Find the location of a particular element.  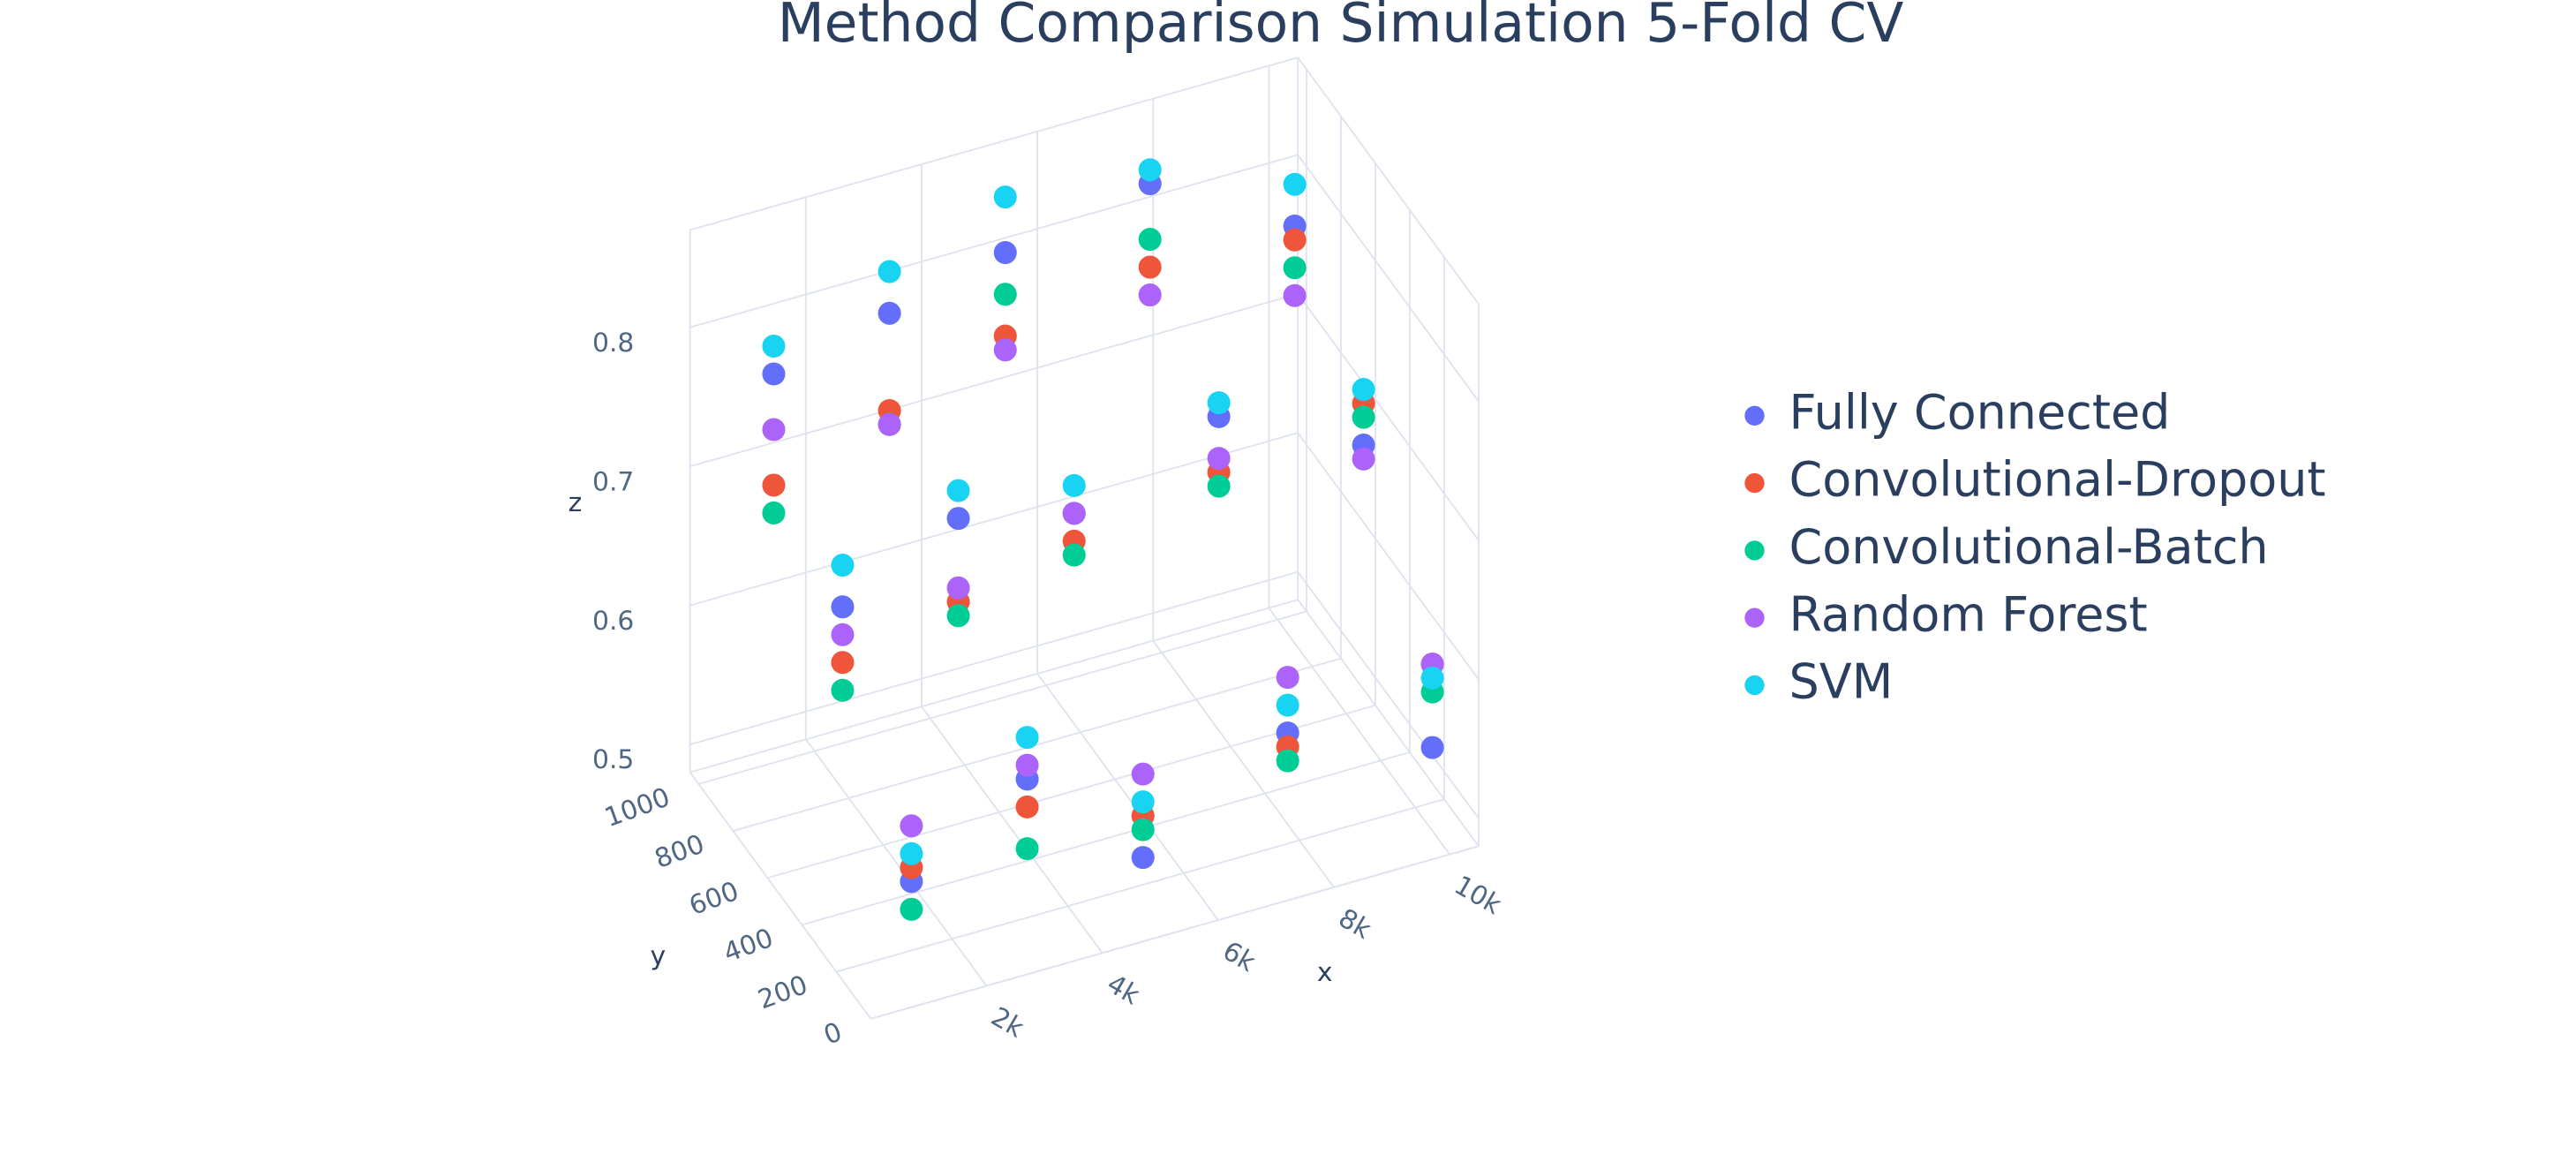

z-tick-label: 0.8 is located at coordinates (613, 343).